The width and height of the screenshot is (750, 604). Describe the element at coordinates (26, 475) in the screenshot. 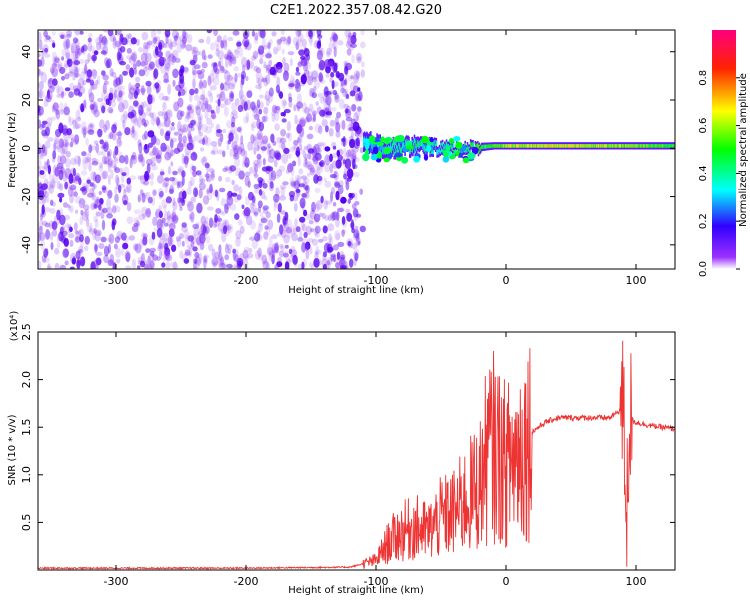

I see `y-tick-label: 1.0` at that location.